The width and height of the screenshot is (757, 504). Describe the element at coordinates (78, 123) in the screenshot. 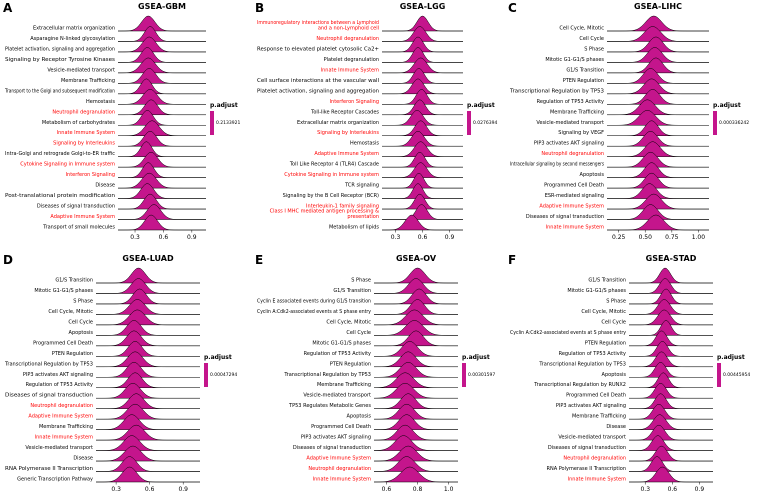

I see `pathway-label: Metabolism of carbohydrates` at that location.